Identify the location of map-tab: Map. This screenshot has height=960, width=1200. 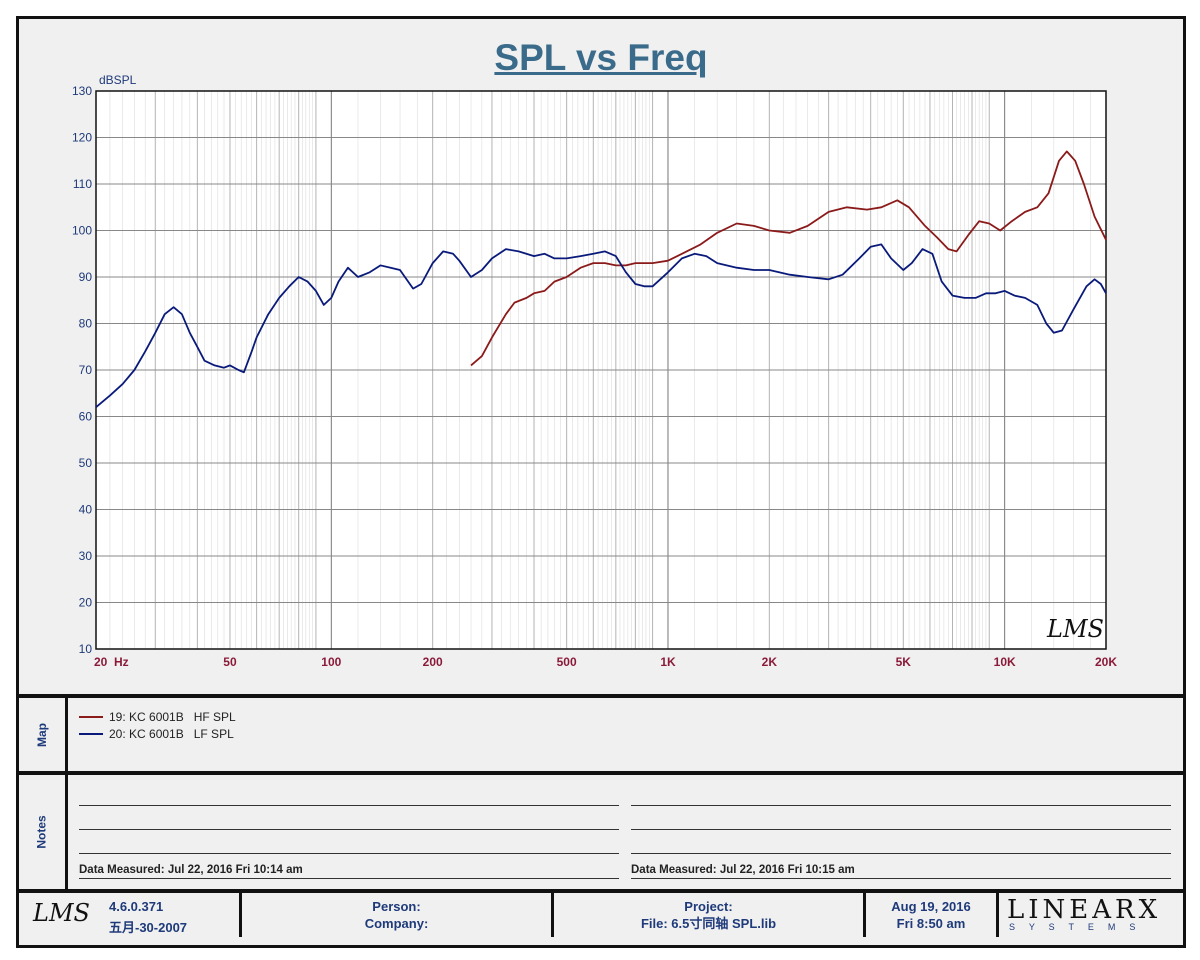
(43, 734).